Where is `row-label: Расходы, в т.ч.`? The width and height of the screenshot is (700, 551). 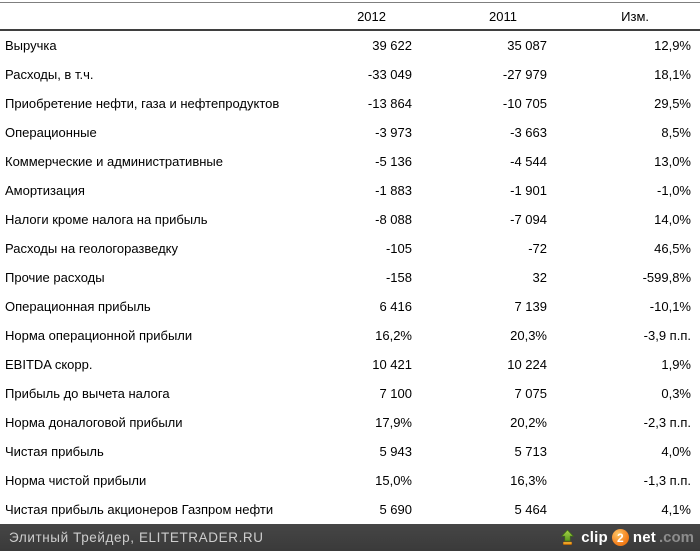
row-label: Расходы, в т.ч. is located at coordinates (49, 74).